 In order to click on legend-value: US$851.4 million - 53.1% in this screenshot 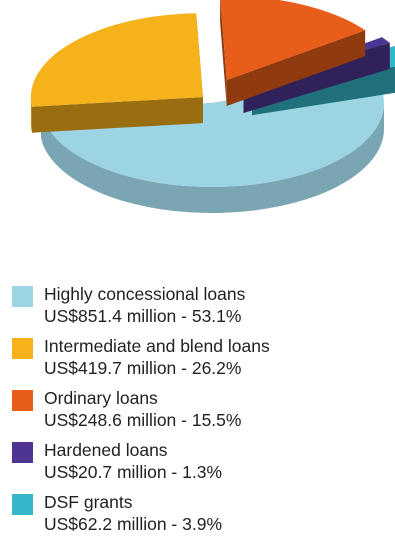, I will do `click(143, 316)`.